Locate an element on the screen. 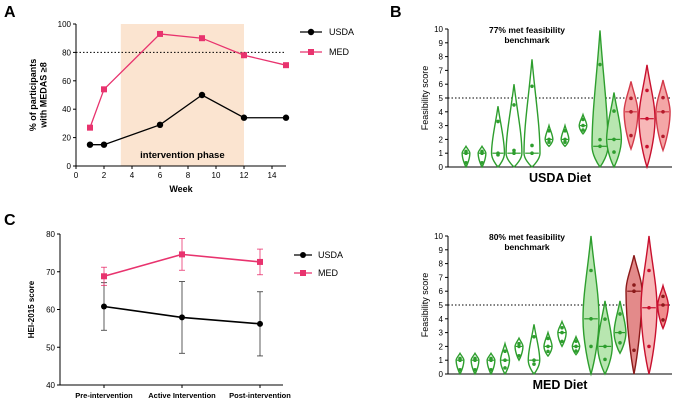  y-tick-label: 7 is located at coordinates (441, 277).